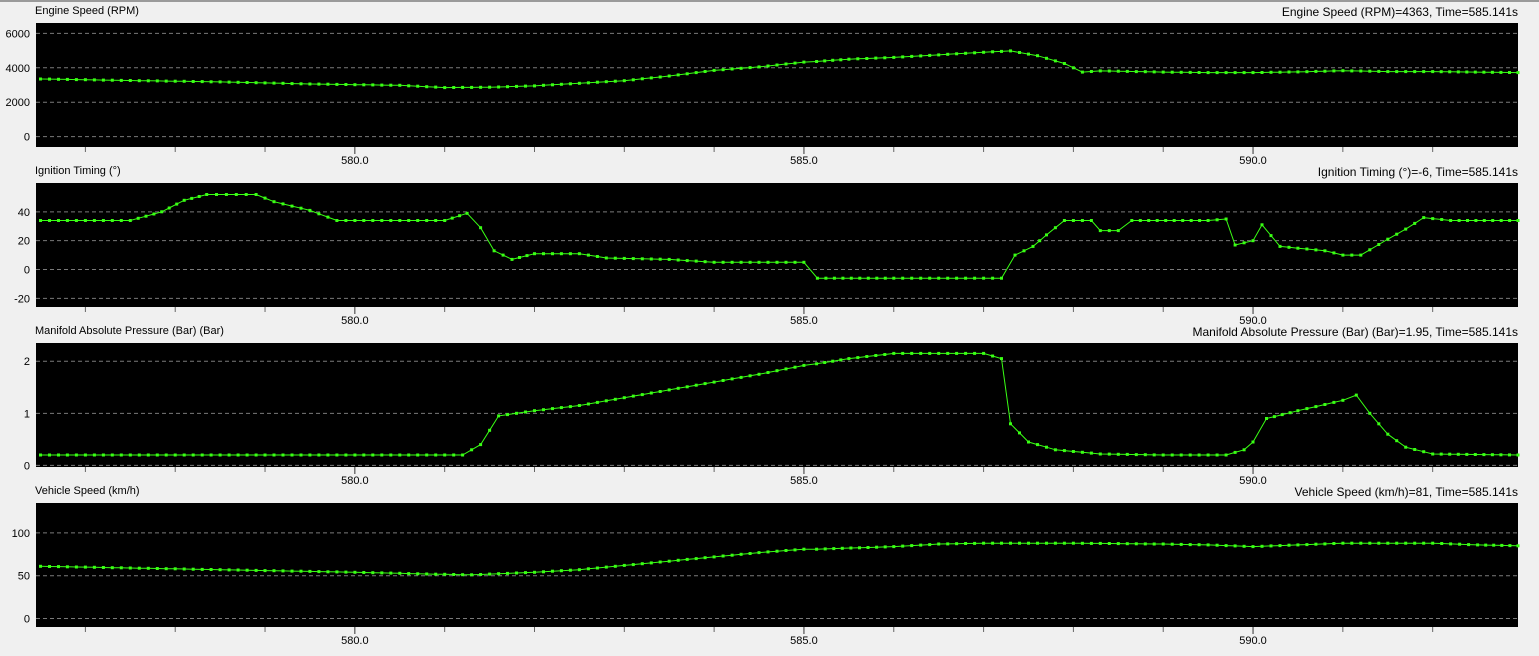  Describe the element at coordinates (22, 299) in the screenshot. I see `y-tick-label: -20` at that location.